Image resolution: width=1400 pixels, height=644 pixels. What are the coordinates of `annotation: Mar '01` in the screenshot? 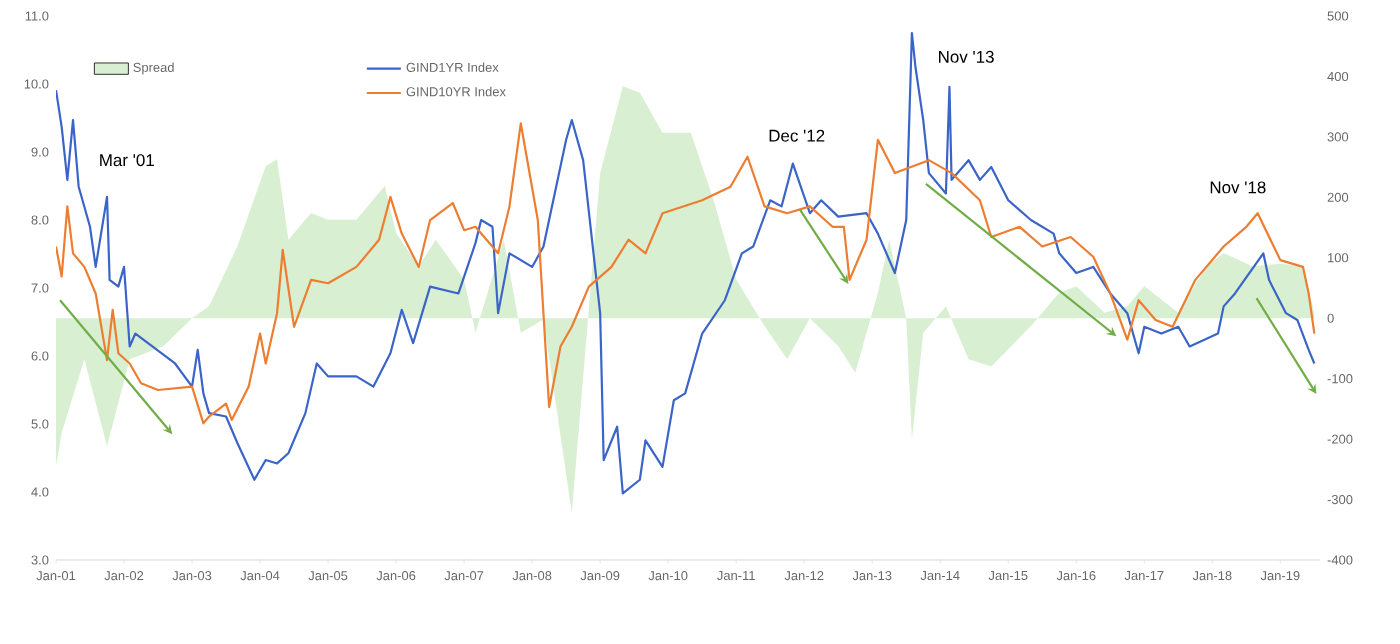 It's located at (127, 160).